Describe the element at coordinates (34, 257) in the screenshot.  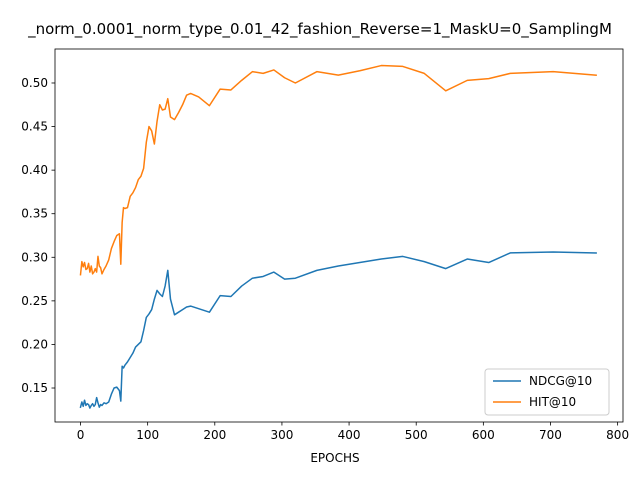
I see `y-tick-label: 0.30` at that location.